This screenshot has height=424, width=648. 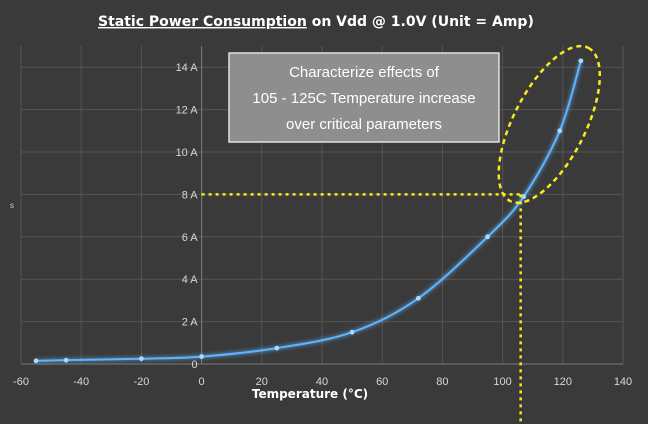 What do you see at coordinates (187, 68) in the screenshot?
I see `y-tick-label: 14 A` at bounding box center [187, 68].